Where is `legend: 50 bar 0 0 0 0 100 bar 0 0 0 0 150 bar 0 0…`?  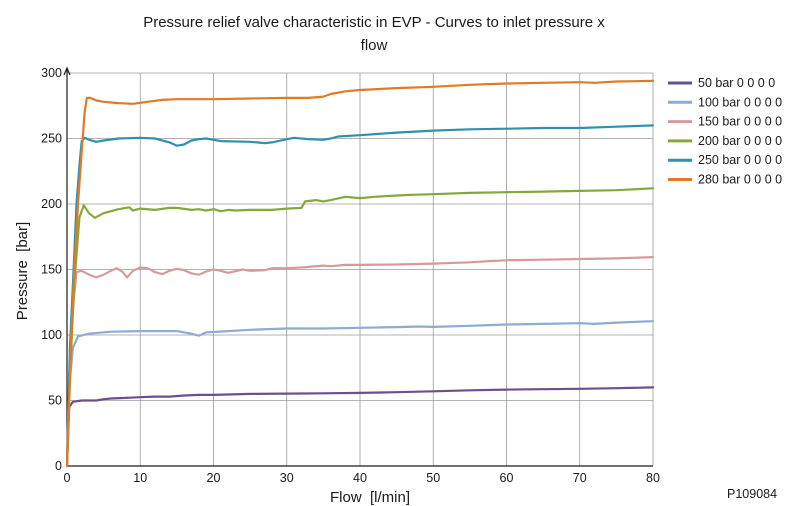 legend: 50 bar 0 0 0 0 100 bar 0 0 0 0 150 bar 0 0… is located at coordinates (725, 131).